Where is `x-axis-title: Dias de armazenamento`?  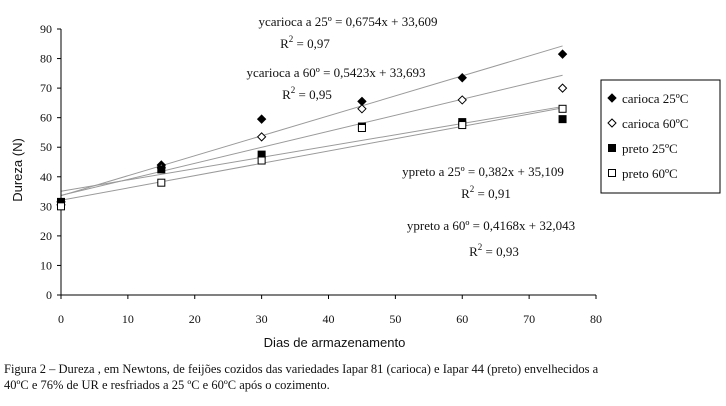
x-axis-title: Dias de armazenamento is located at coordinates (335, 342).